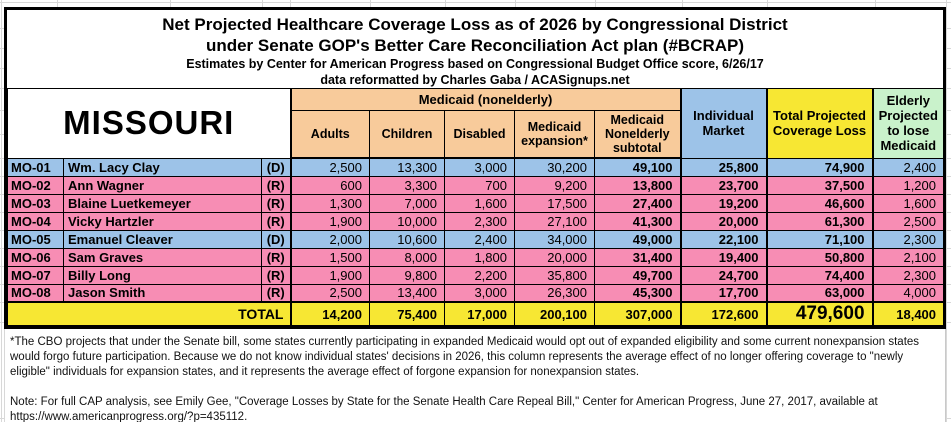  Describe the element at coordinates (407, 134) in the screenshot. I see `col-header-children: Children` at that location.